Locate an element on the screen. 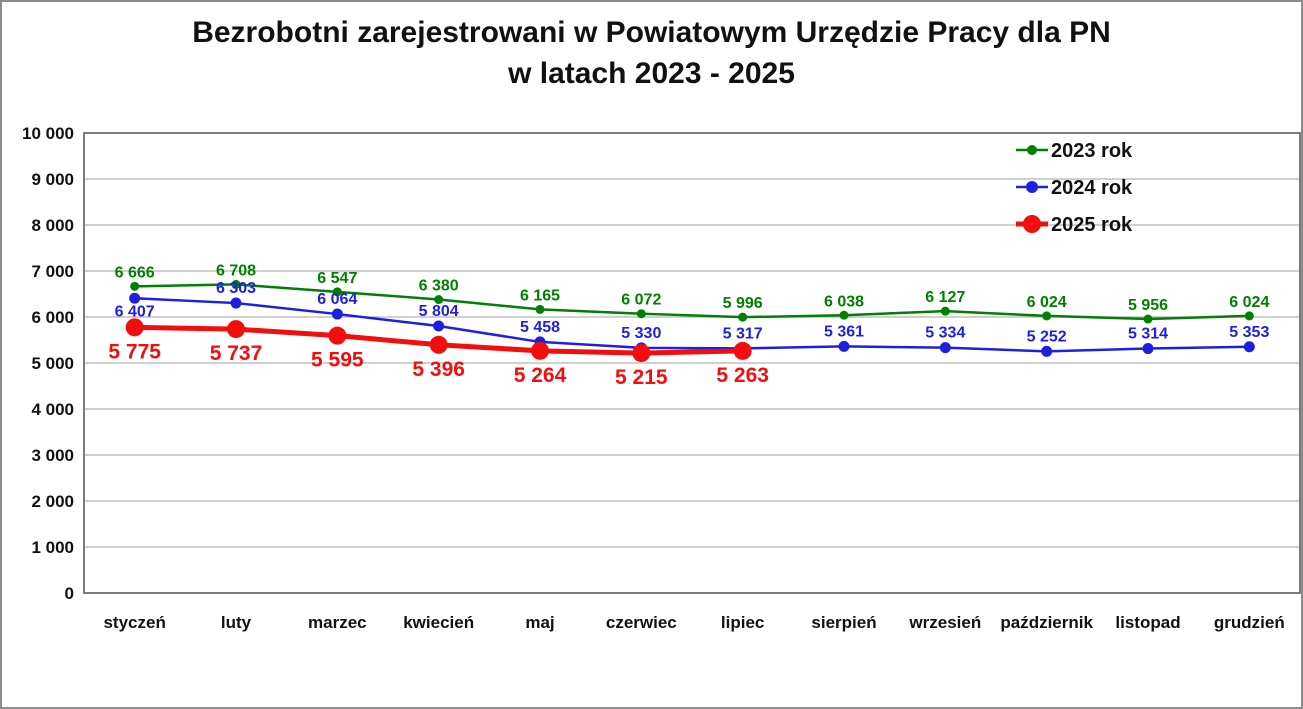  data-label-2024-rok-wrzesień: 5 334 is located at coordinates (945, 333).